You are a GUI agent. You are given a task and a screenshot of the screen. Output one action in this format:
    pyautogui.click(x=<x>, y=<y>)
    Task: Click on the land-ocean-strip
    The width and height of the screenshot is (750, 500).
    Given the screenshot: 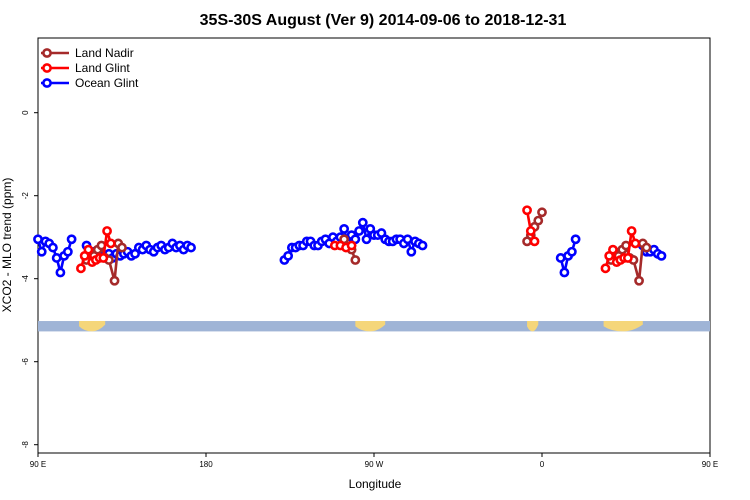 What is the action you would take?
    pyautogui.click(x=374, y=326)
    